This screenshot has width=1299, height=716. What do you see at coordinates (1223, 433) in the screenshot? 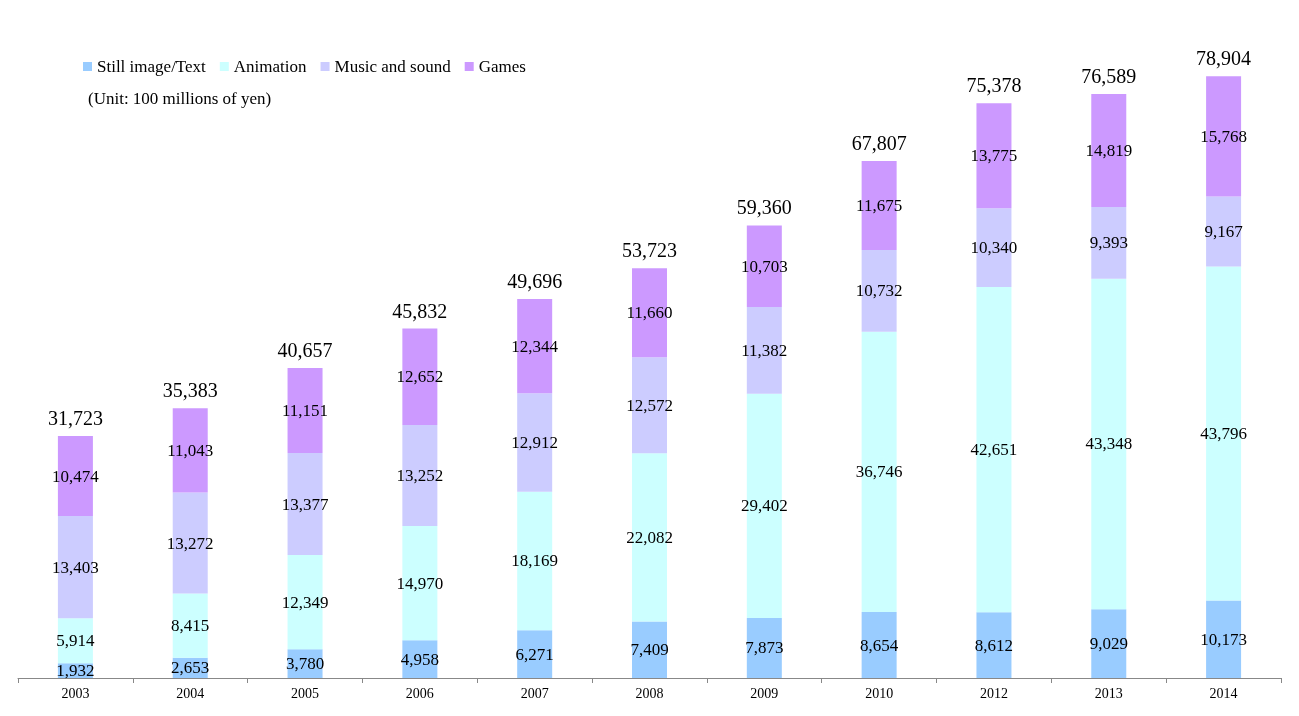
I see `data-label: 43,796` at bounding box center [1223, 433].